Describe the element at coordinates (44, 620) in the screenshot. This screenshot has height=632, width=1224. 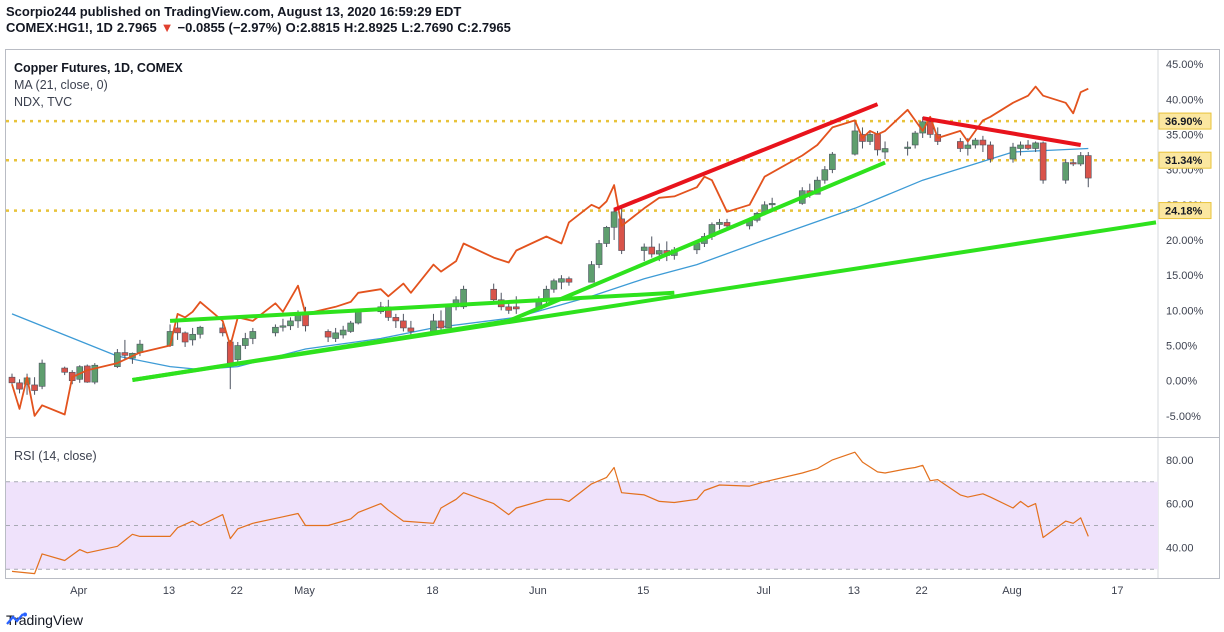
I see `footer-brand: TradingView` at that location.